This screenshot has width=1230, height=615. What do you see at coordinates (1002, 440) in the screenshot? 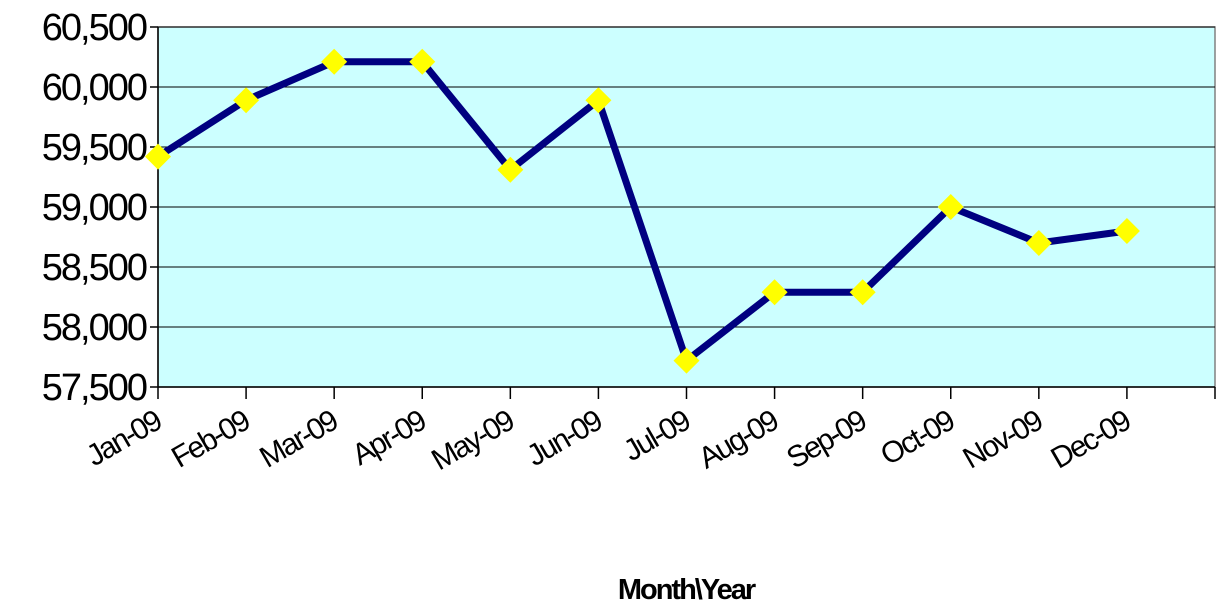
I see `x-tick-label: Nov-09` at bounding box center [1002, 440].